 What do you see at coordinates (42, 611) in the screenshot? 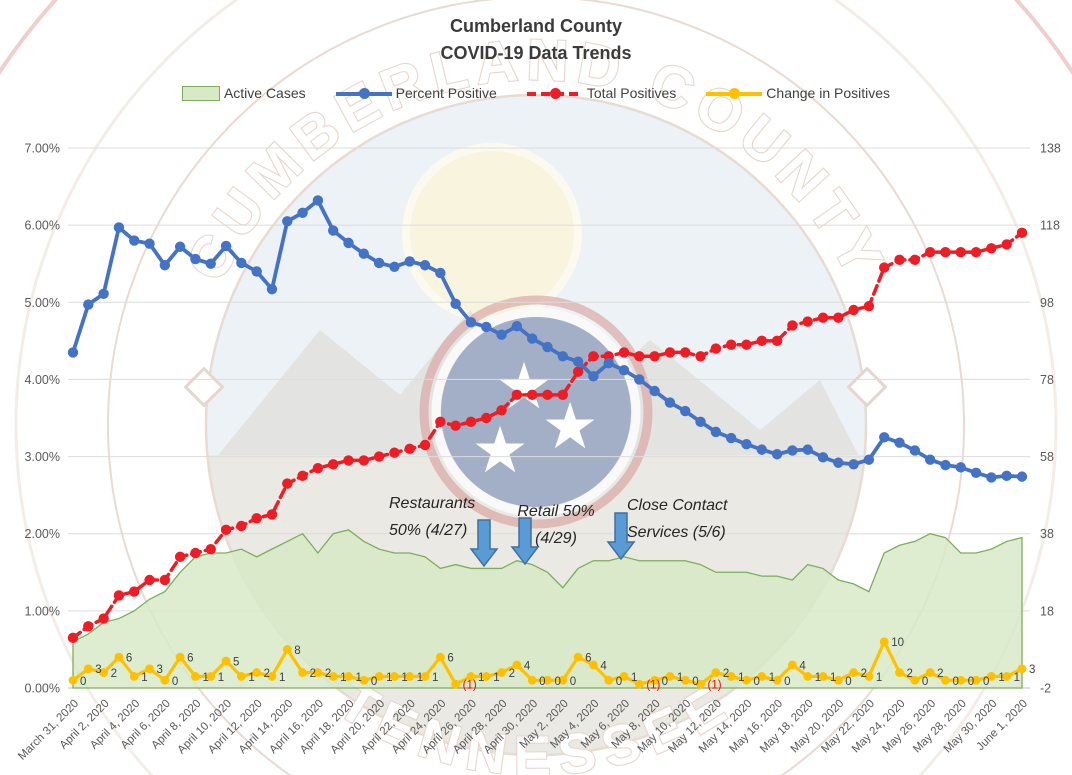
I see `left-axis-tick-label: 1.00%` at bounding box center [42, 611].